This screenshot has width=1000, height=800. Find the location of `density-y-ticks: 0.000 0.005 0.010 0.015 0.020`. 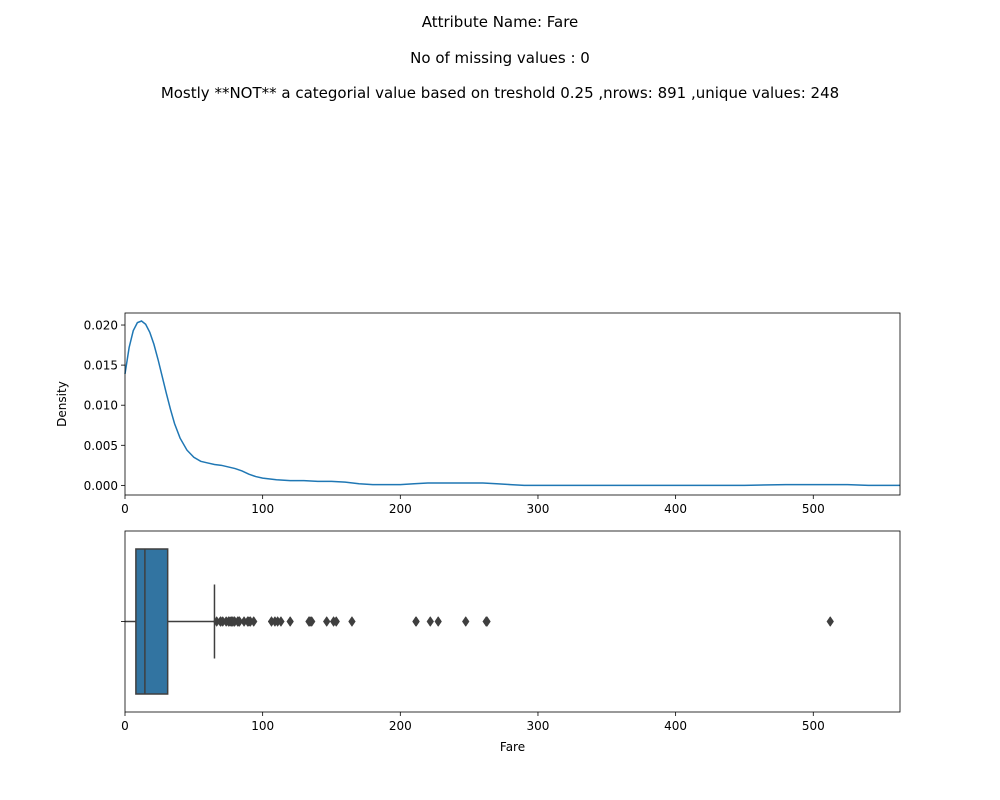

density-y-ticks: 0.000 0.005 0.010 0.015 0.020 is located at coordinates (104, 406).